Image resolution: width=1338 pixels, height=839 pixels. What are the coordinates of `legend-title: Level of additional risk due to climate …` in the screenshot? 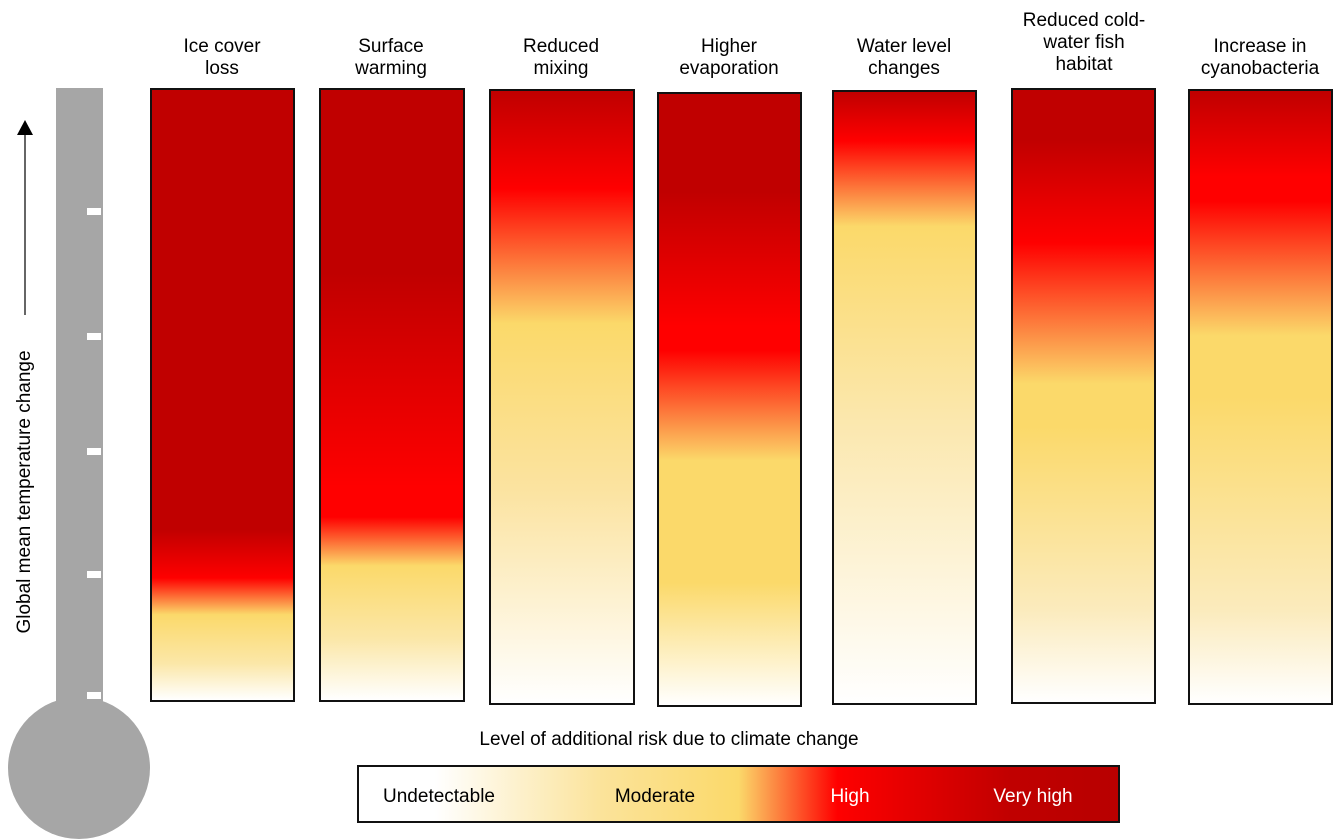 It's located at (669, 739).